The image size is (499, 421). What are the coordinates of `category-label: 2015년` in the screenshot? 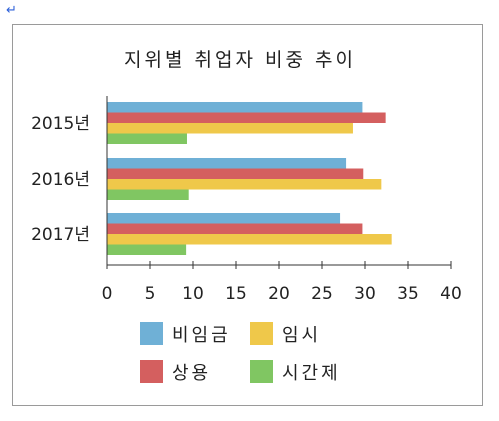 It's located at (60, 124).